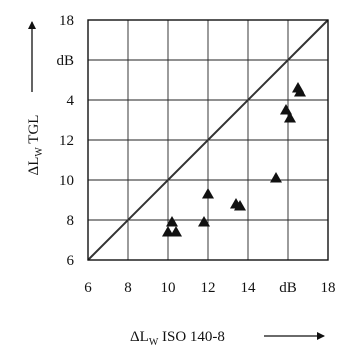 This screenshot has width=350, height=352. I want to click on x-tick-labels: 6 8 10 12 14 dB 18, so click(209, 288).